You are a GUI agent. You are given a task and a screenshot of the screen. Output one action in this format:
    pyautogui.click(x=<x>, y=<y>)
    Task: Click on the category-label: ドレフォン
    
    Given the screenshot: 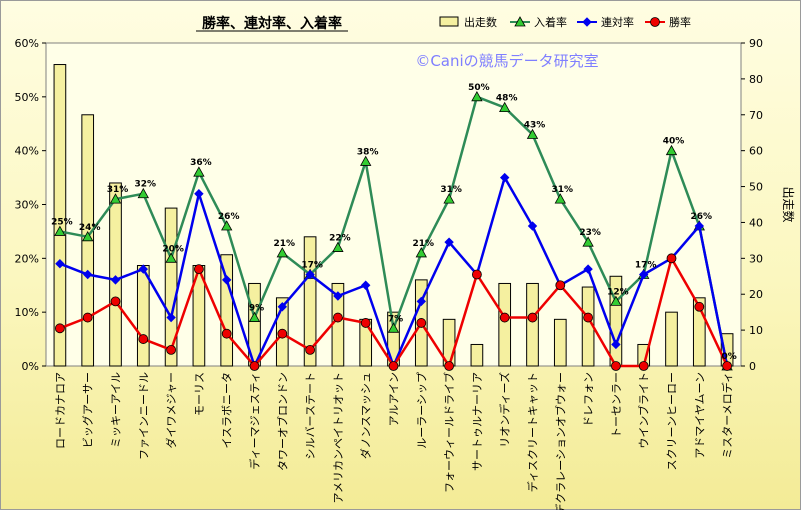 What is the action you would take?
    pyautogui.click(x=588, y=399)
    